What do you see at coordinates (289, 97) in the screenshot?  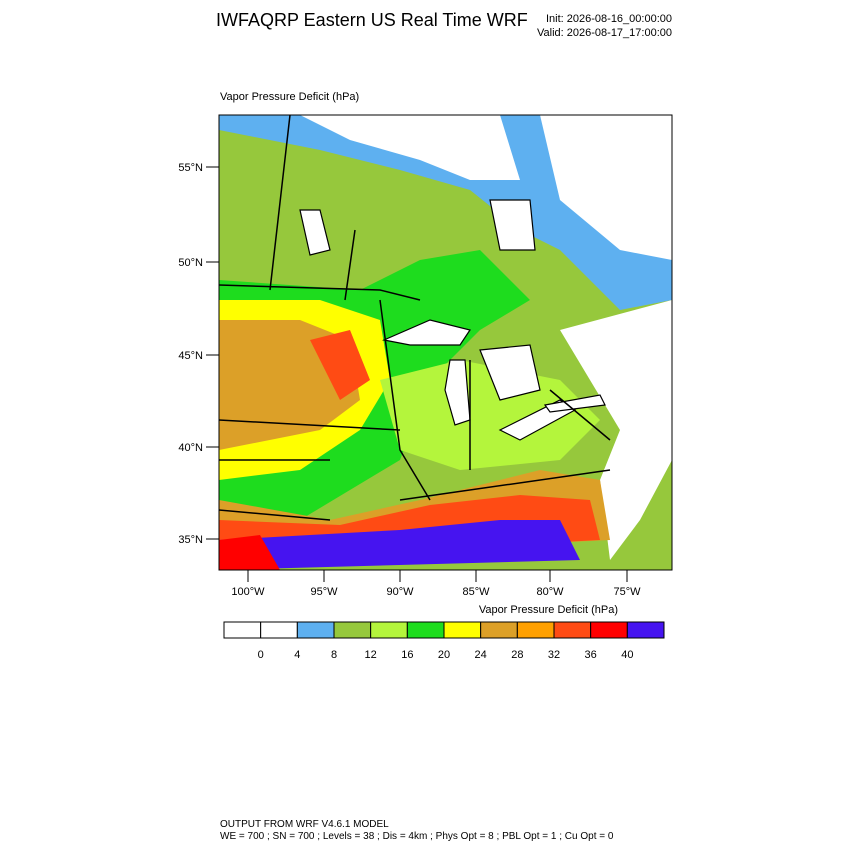 I see `map-title: Vapor Pressure Deficit (hPa)` at bounding box center [289, 97].